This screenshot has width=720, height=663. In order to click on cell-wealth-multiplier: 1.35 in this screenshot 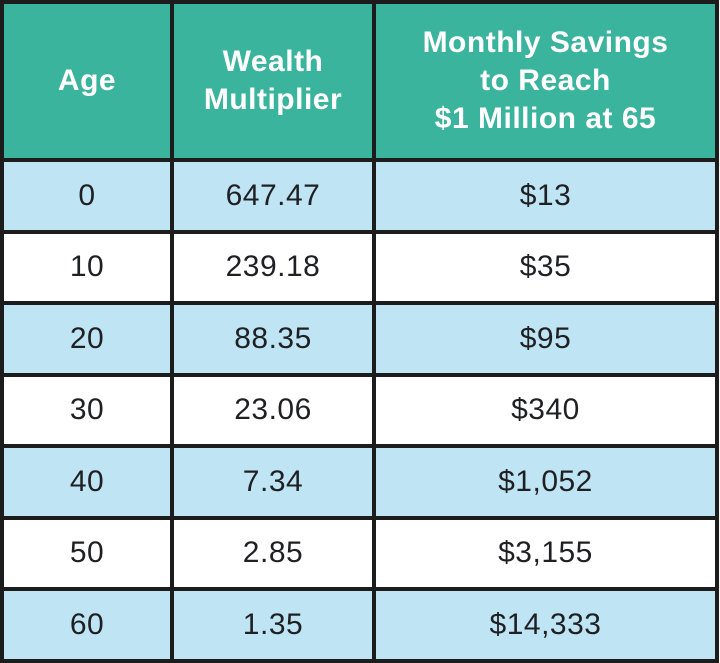, I will do `click(273, 625)`.